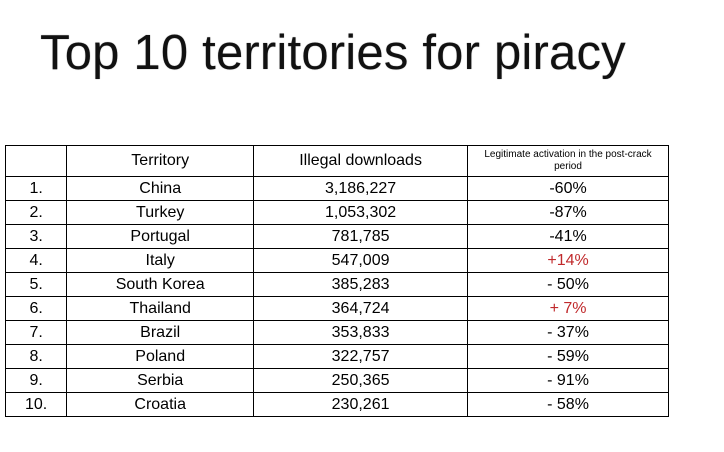  I want to click on territory-cell: Croatia, so click(160, 404).